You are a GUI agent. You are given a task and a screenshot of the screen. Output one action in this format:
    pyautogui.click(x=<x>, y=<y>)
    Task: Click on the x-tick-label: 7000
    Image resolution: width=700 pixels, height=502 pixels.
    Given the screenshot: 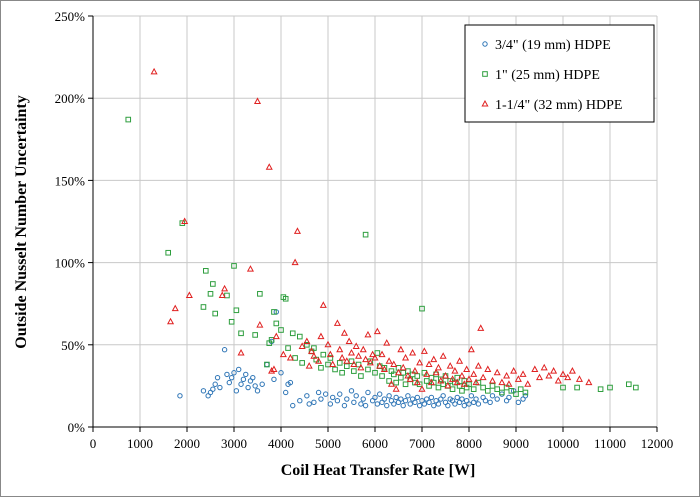 What is the action you would take?
    pyautogui.click(x=422, y=443)
    